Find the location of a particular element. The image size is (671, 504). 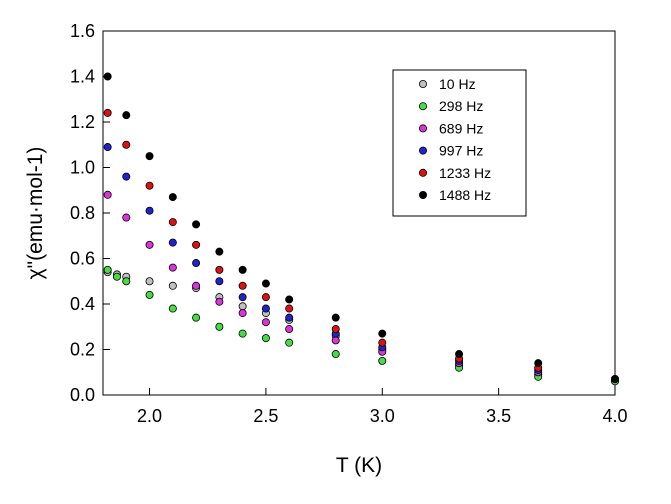

y-tick-label: 0.4 is located at coordinates (82, 304).